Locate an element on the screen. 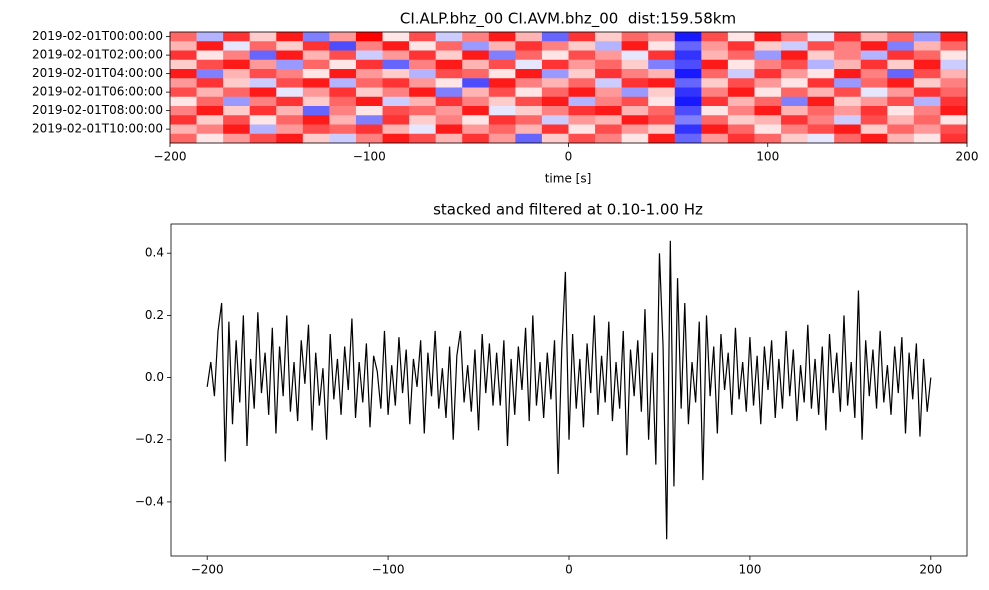 Image resolution: width=989 pixels, height=590 pixels. y-tick-label: 2019-02-01T02:00:00 is located at coordinates (97, 55).